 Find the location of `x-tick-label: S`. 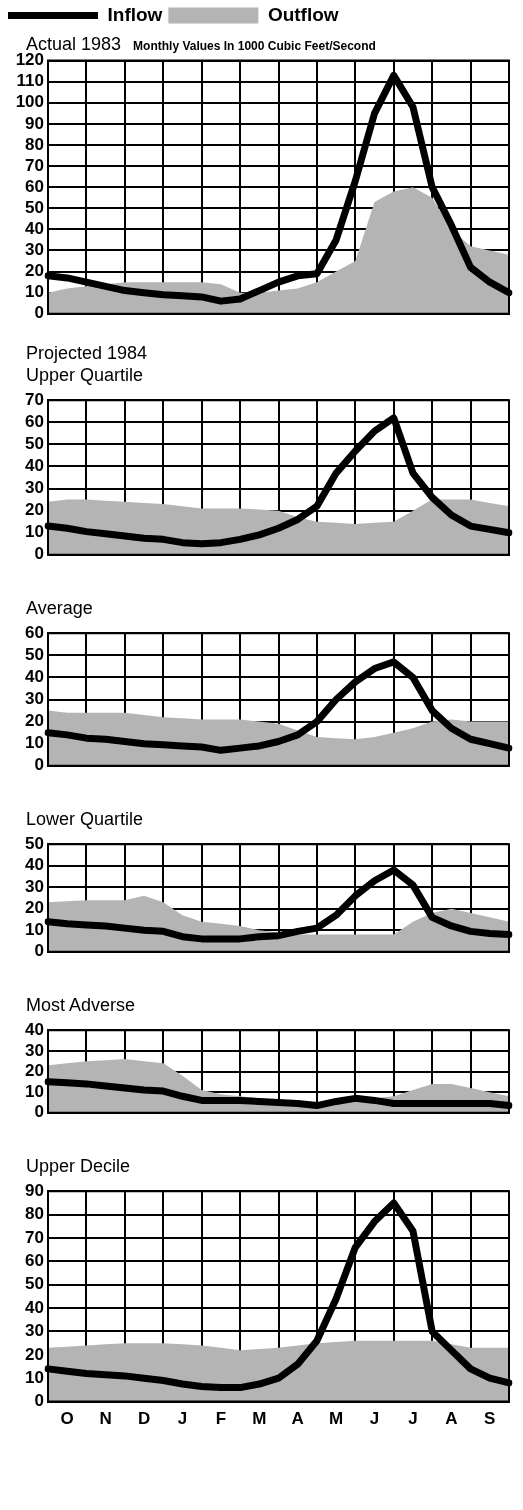

x-tick-label: S is located at coordinates (490, 1419).